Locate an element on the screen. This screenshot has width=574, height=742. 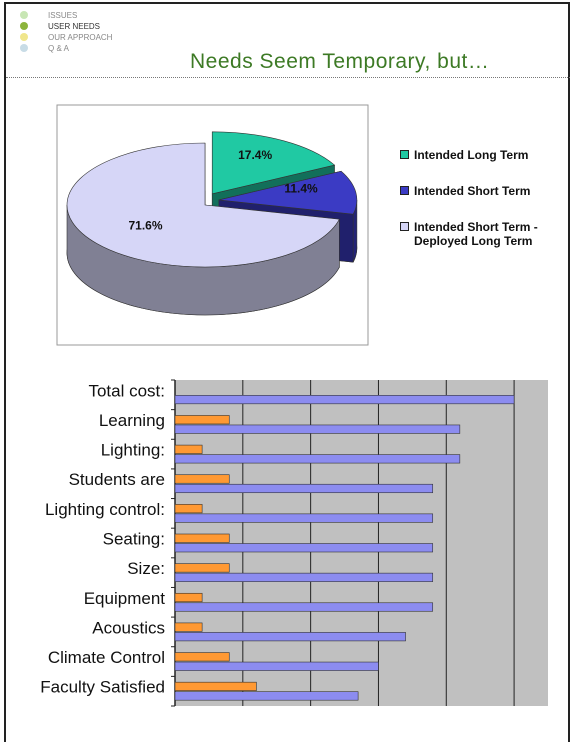
nav-label: USER NEEDS is located at coordinates (74, 26).